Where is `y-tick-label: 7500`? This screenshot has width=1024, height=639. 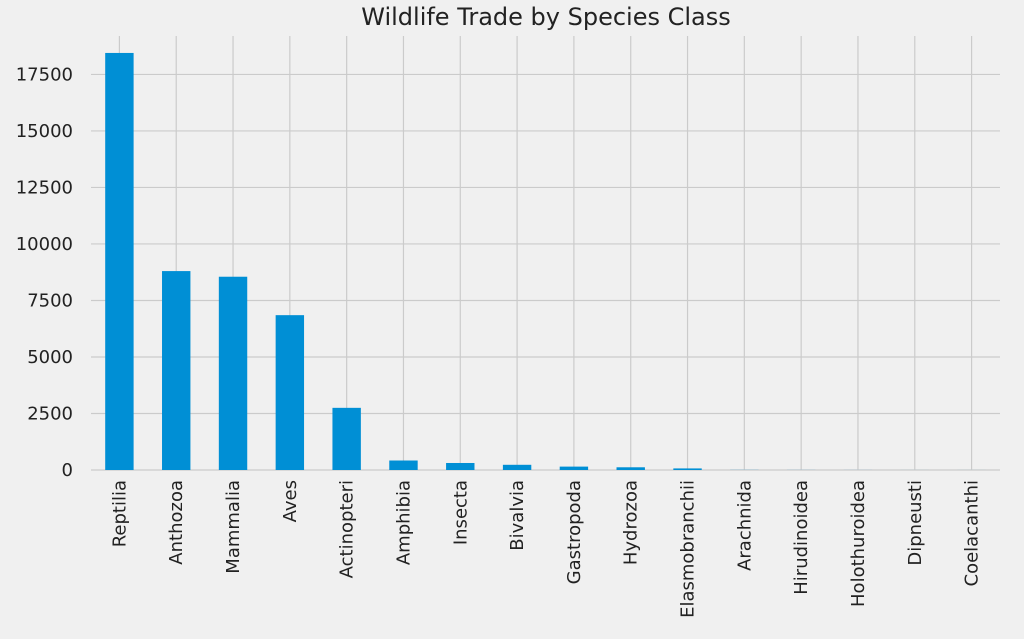
y-tick-label: 7500 is located at coordinates (50, 300).